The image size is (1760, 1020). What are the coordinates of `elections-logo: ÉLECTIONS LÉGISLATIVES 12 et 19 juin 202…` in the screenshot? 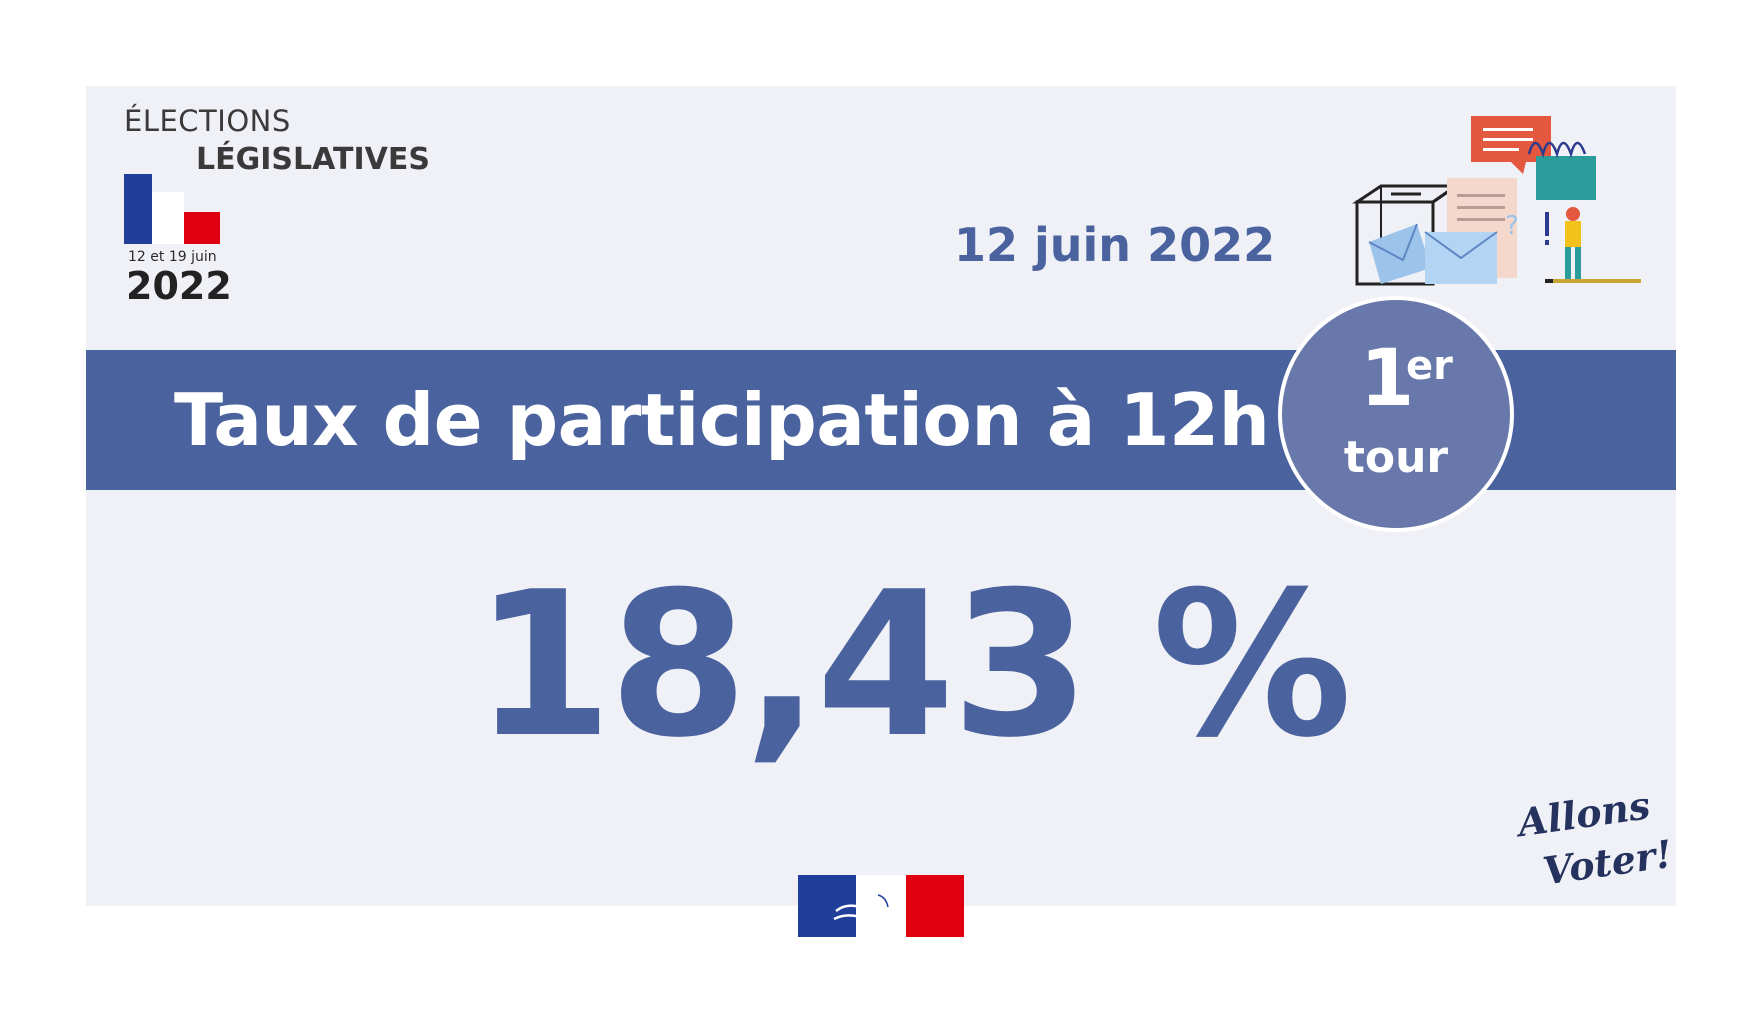 It's located at (284, 206).